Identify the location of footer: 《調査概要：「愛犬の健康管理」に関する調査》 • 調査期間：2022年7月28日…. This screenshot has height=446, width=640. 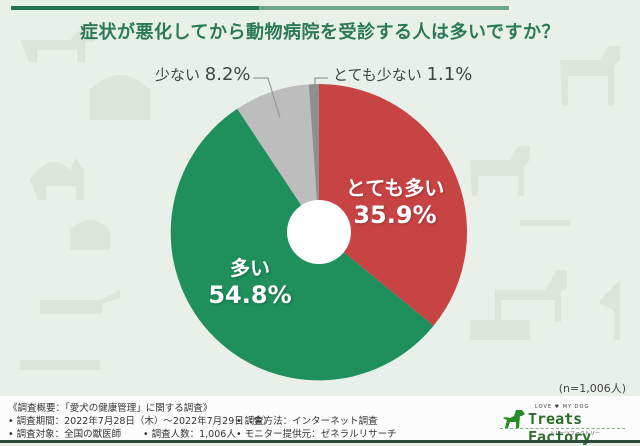
(320, 421).